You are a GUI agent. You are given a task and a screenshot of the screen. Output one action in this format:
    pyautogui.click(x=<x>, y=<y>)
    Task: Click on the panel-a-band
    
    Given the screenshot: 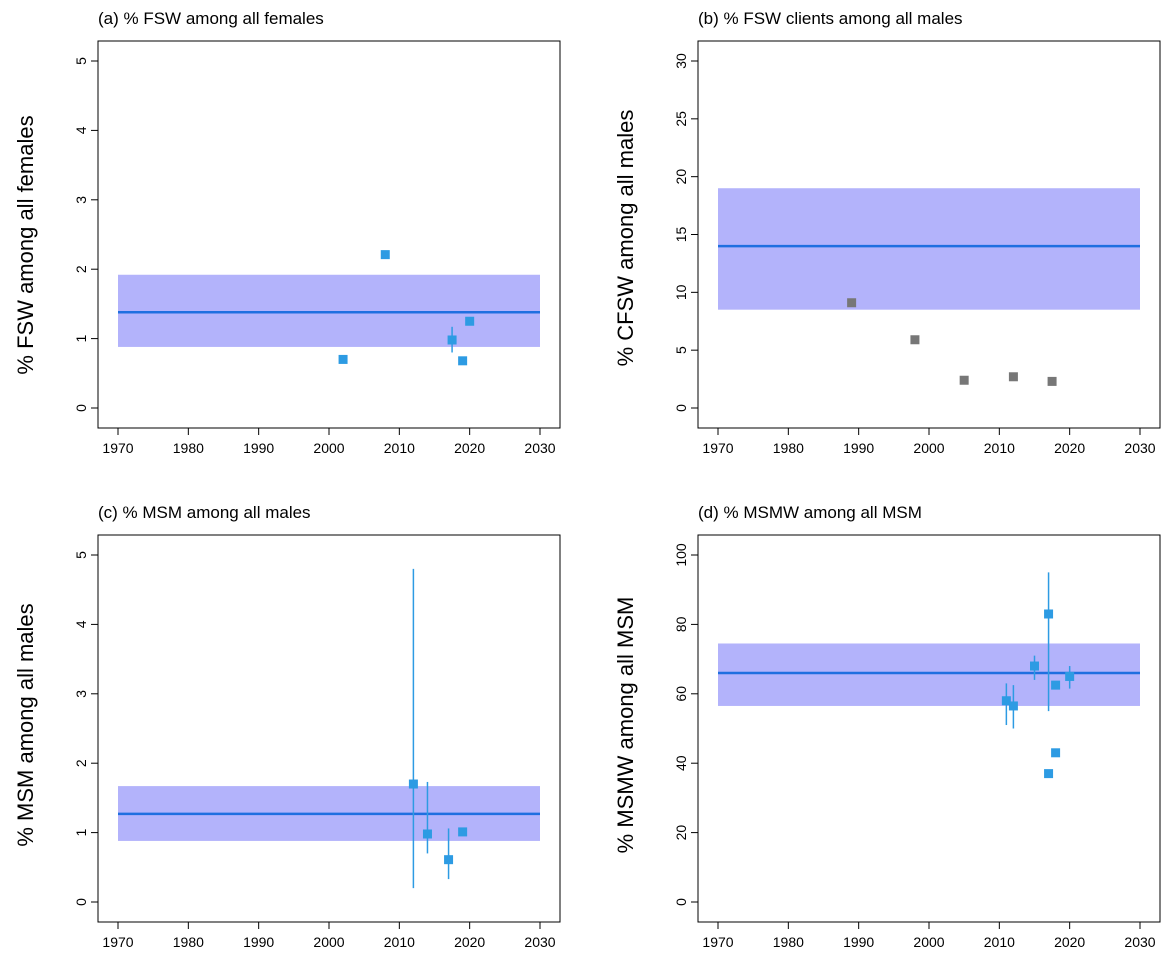 What is the action you would take?
    pyautogui.click(x=329, y=310)
    